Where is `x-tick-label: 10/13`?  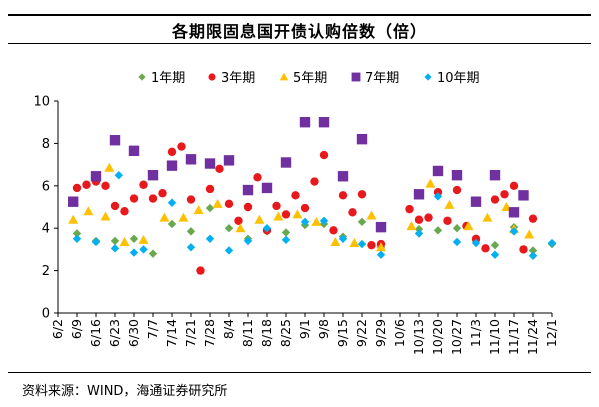
x-tick-label: 10/13 is located at coordinates (418, 337).